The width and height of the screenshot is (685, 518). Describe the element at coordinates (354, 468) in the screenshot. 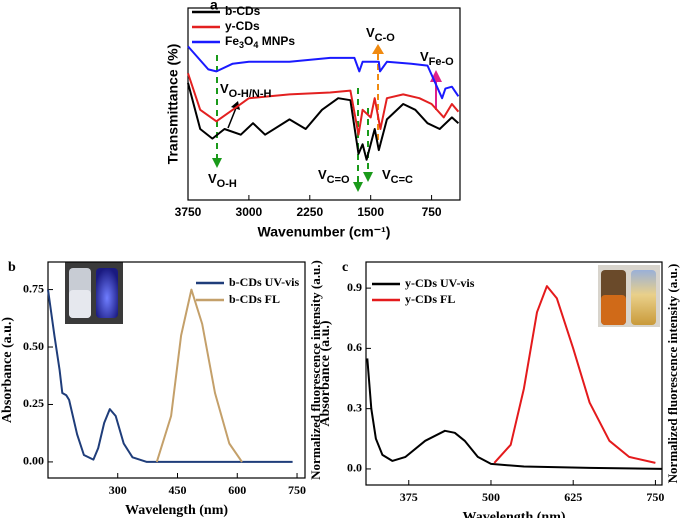

I see `y-tick-label: 0.0` at that location.